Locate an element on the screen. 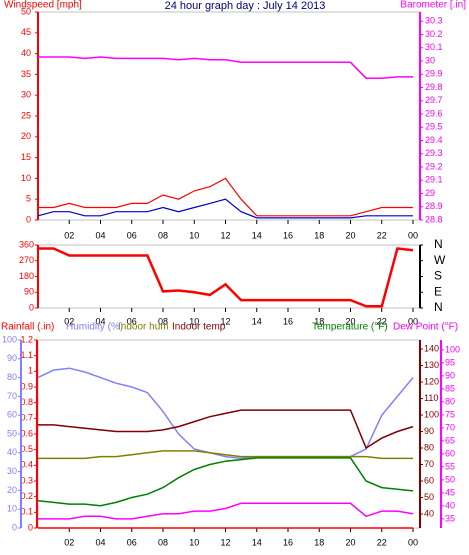  y-tick-label: 0.3 is located at coordinates (26, 480).